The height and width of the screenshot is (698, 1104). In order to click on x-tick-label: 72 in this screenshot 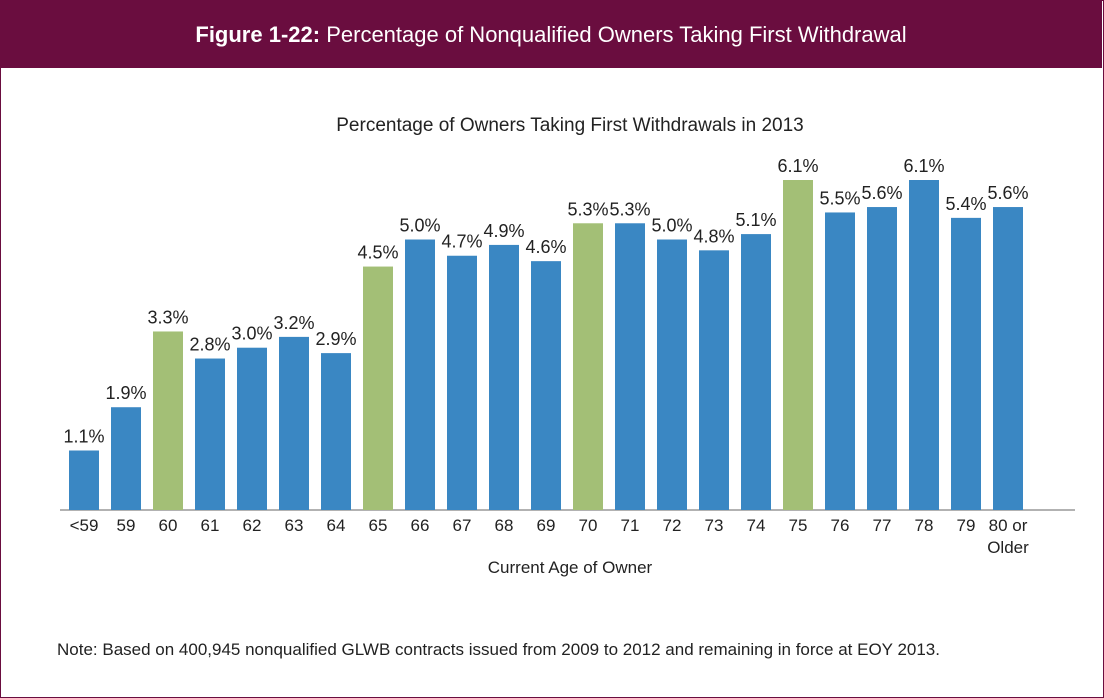, I will do `click(672, 525)`.